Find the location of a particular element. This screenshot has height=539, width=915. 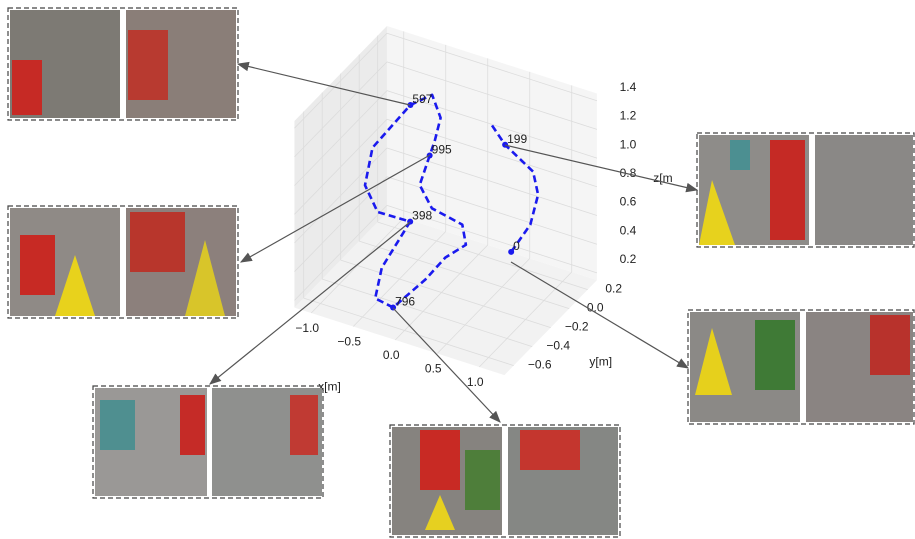

z-tick-label: 0.6 is located at coordinates (628, 202).